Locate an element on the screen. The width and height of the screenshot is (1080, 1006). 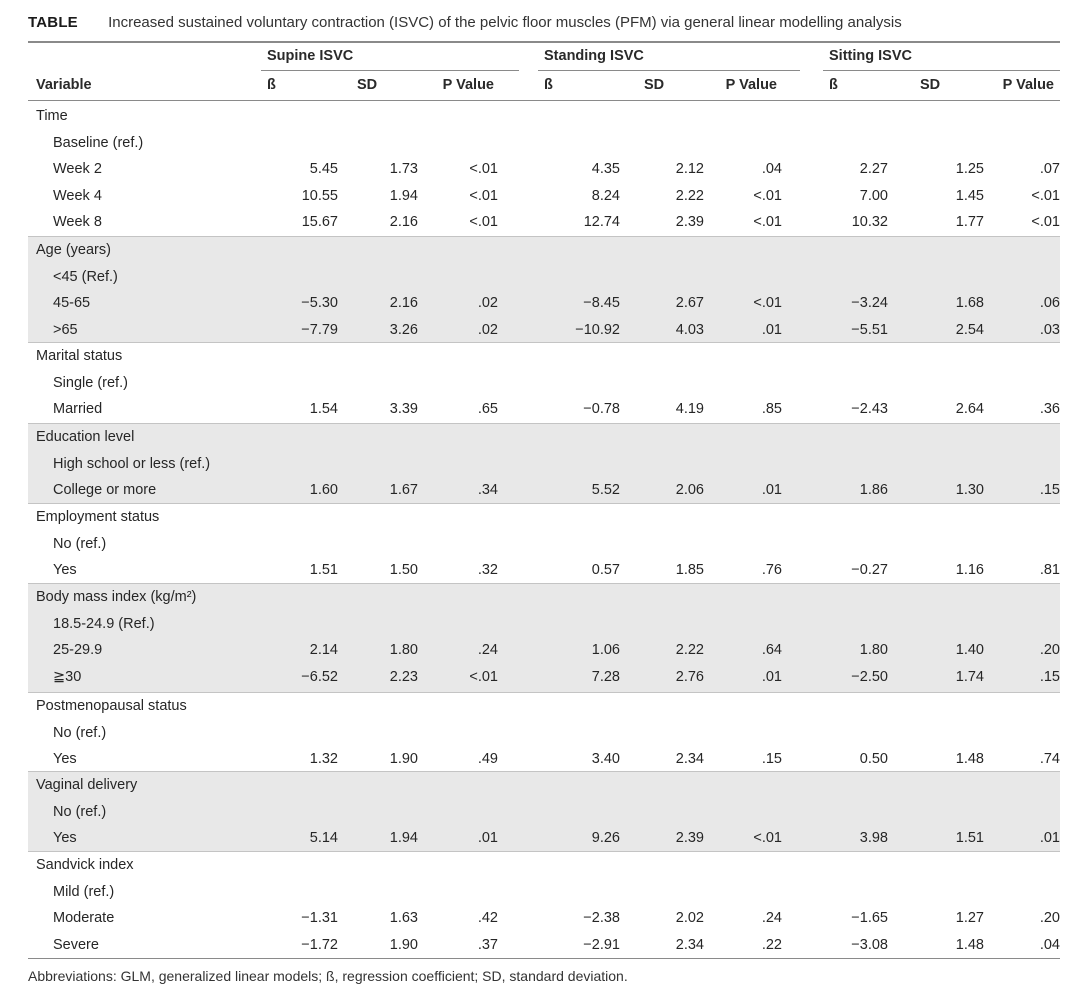
standing-beta-cell: 12.74 is located at coordinates (601, 222).